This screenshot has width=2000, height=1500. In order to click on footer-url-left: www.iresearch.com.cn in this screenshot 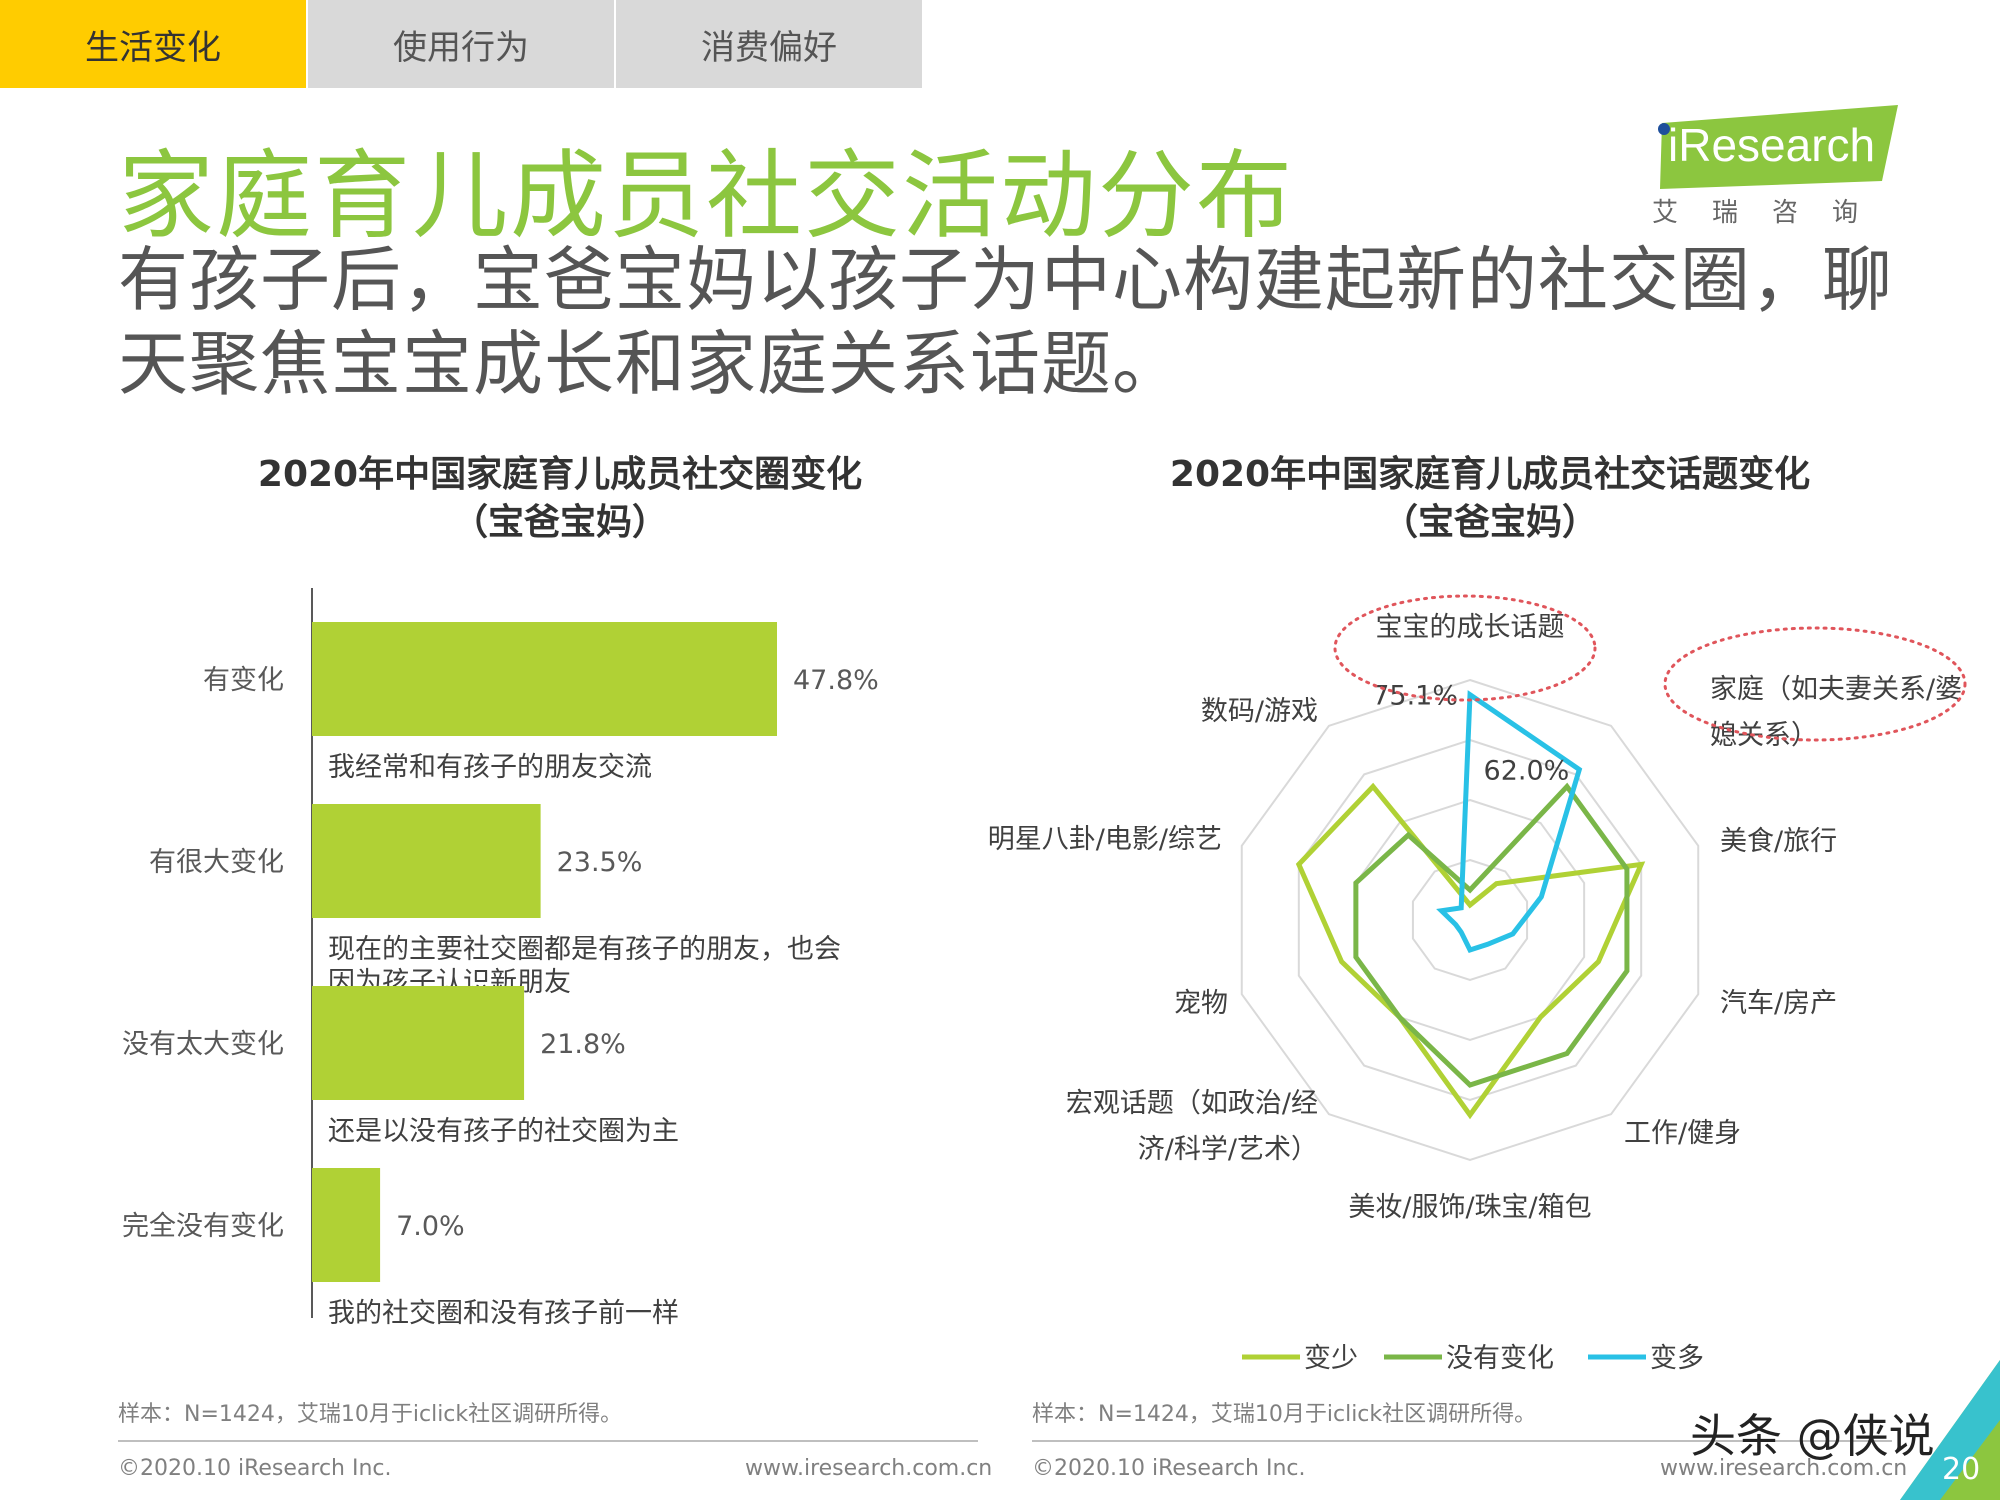, I will do `click(869, 1468)`.